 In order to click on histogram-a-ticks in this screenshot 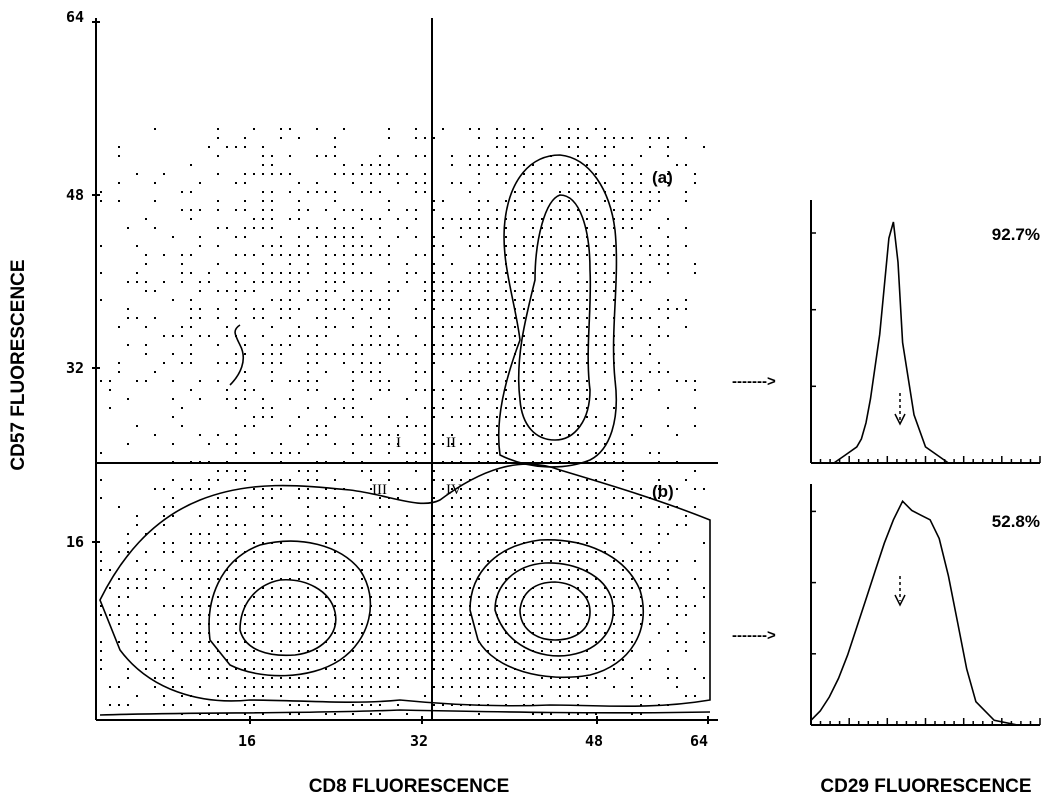, I will do `click(925, 347)`.